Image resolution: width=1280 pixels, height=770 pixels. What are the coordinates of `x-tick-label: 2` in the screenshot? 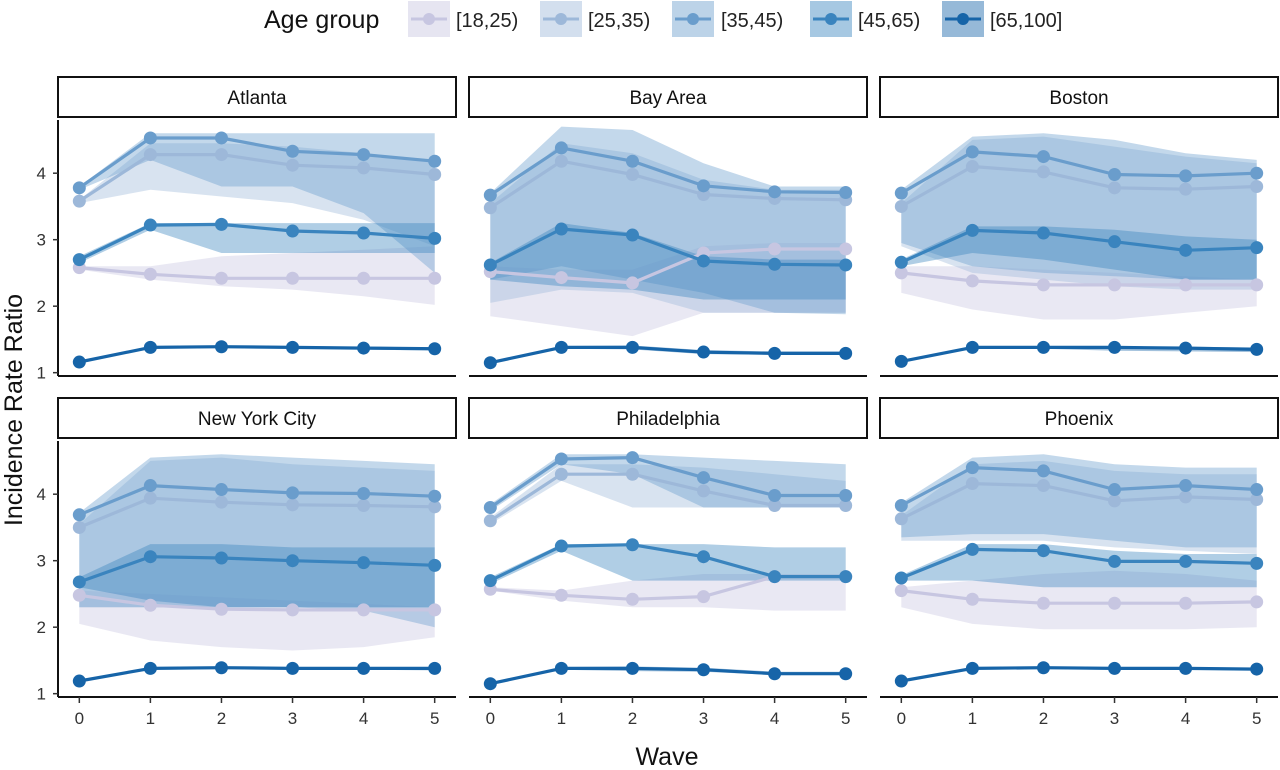 It's located at (1043, 718).